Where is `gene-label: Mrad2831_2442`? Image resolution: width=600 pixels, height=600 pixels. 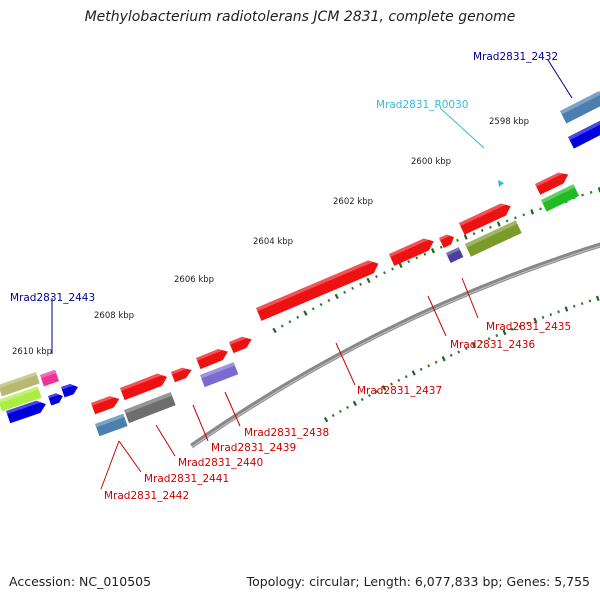 gene-label: Mrad2831_2442 is located at coordinates (146, 496).